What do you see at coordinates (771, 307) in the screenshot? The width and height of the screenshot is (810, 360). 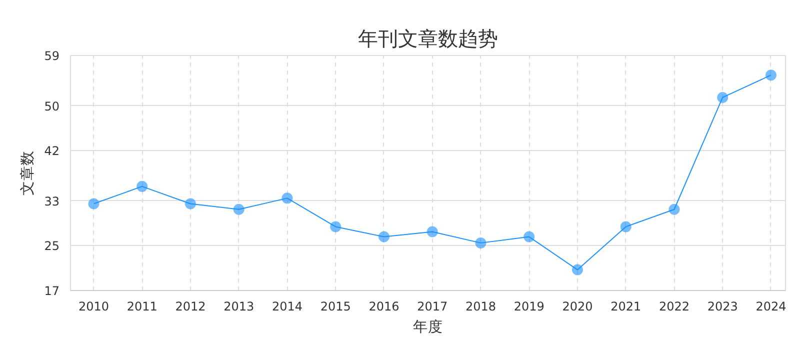 I see `x-tick-label: 2024` at bounding box center [771, 307].